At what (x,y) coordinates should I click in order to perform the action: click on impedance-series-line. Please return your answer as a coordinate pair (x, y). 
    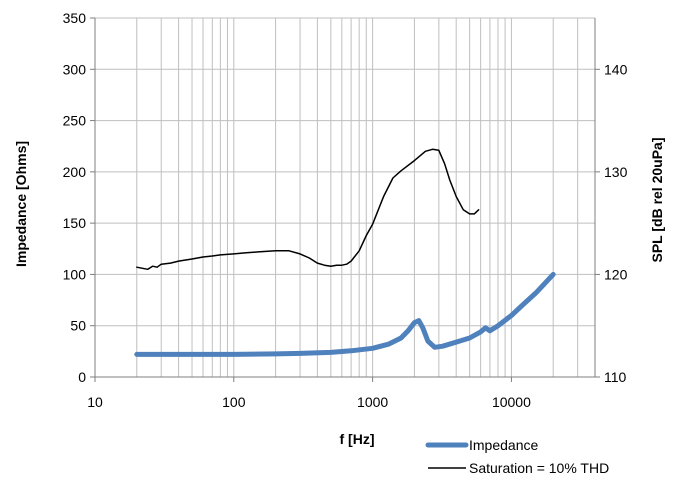
    Looking at the image, I should click on (345, 314).